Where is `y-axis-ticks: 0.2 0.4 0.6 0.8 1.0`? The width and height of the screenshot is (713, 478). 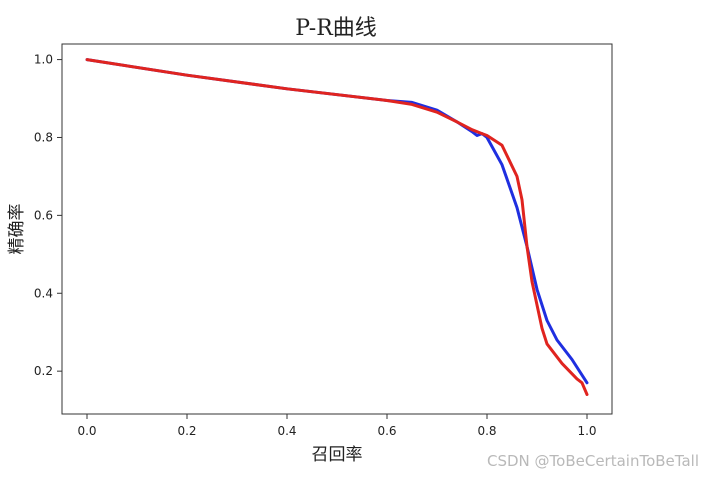
y-axis-ticks: 0.2 0.4 0.6 0.8 1.0 is located at coordinates (48, 215).